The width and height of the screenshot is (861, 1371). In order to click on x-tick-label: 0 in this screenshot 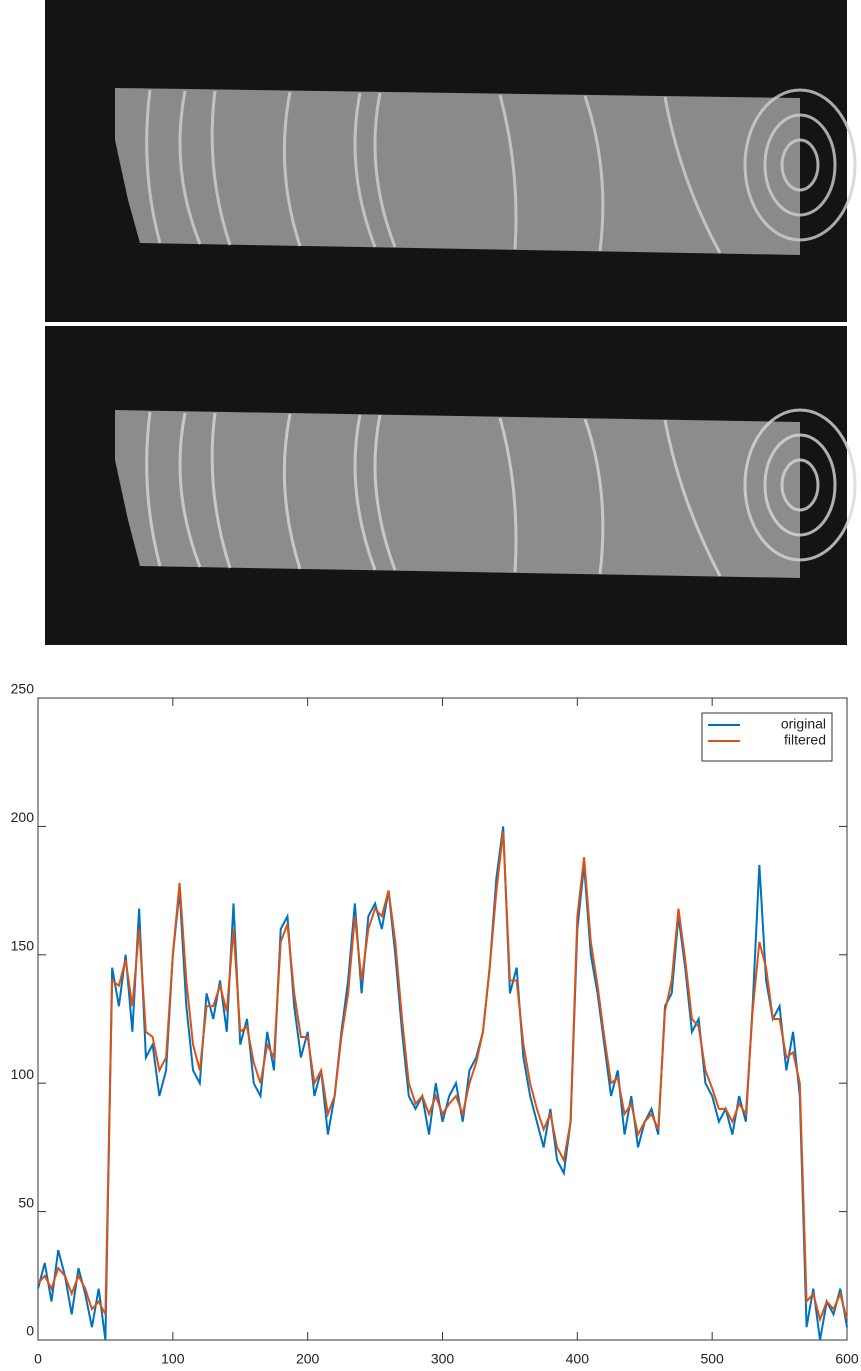, I will do `click(38, 1359)`.